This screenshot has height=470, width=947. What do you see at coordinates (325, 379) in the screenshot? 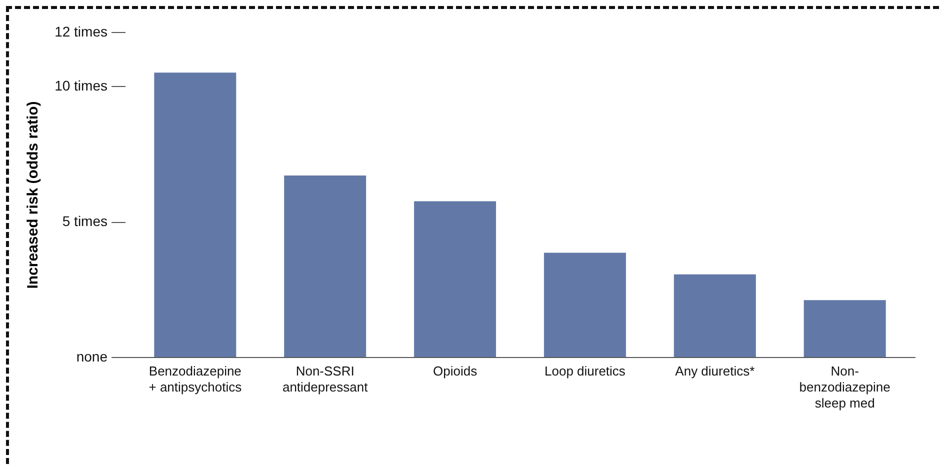
I see `x-tick-label: Non-SSRI antidepressant` at bounding box center [325, 379].